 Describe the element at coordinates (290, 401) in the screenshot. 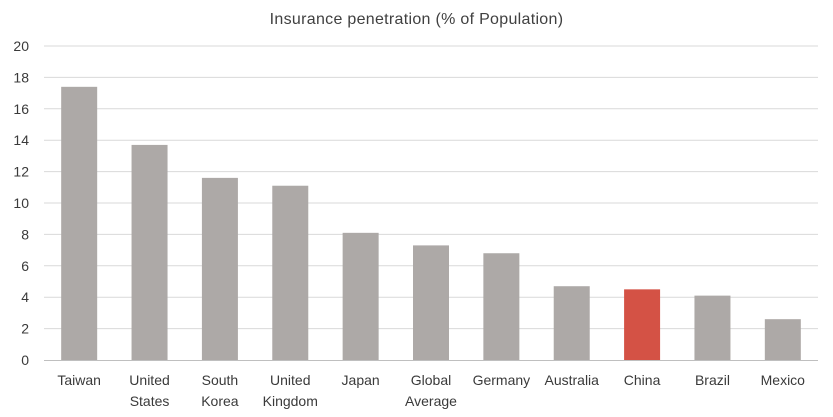

I see `x-category-label: Kingdom` at that location.